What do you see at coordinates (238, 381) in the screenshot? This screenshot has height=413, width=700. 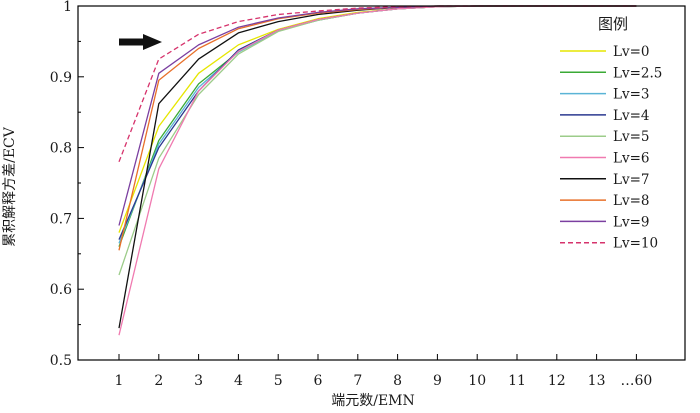 I see `x-tick-label: 4` at bounding box center [238, 381].